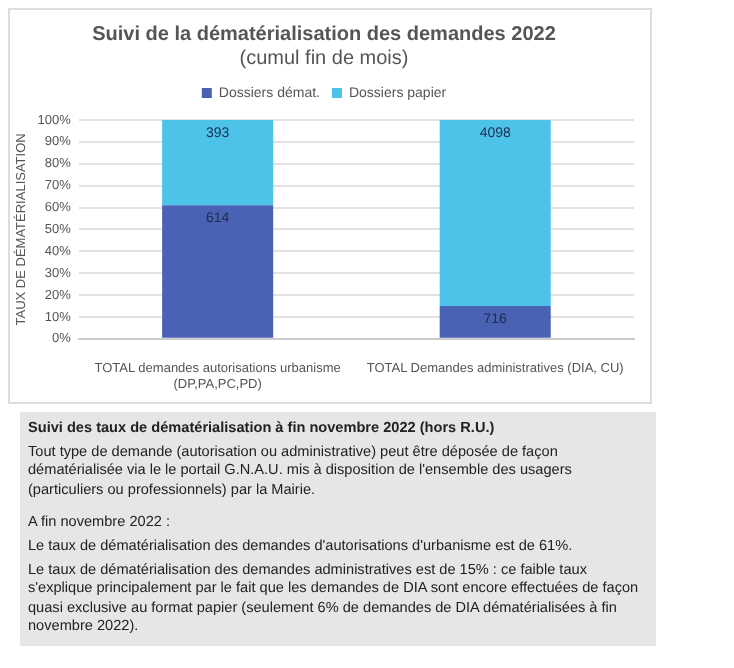  What do you see at coordinates (324, 58) in the screenshot?
I see `chart-subtitle: (cumul fin de mois)` at bounding box center [324, 58].